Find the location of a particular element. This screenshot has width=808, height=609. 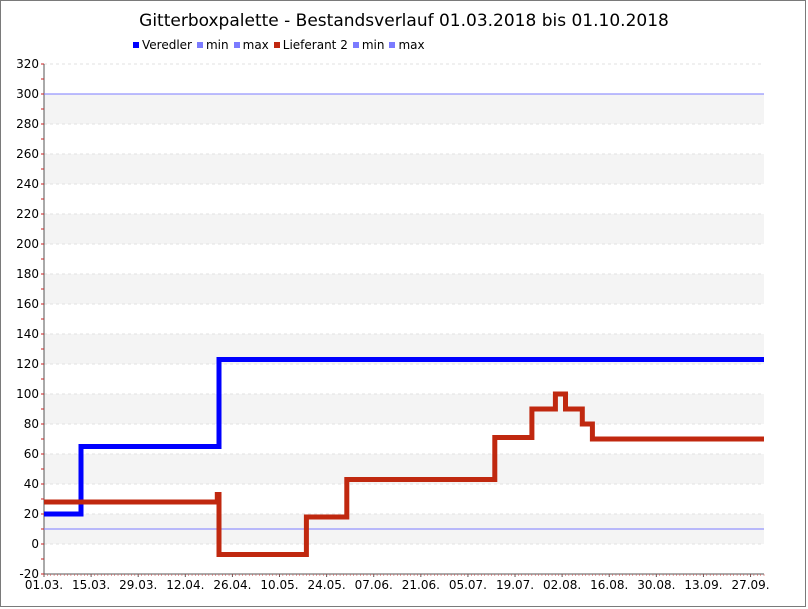

y-tick-label: 100 is located at coordinates (27, 394).